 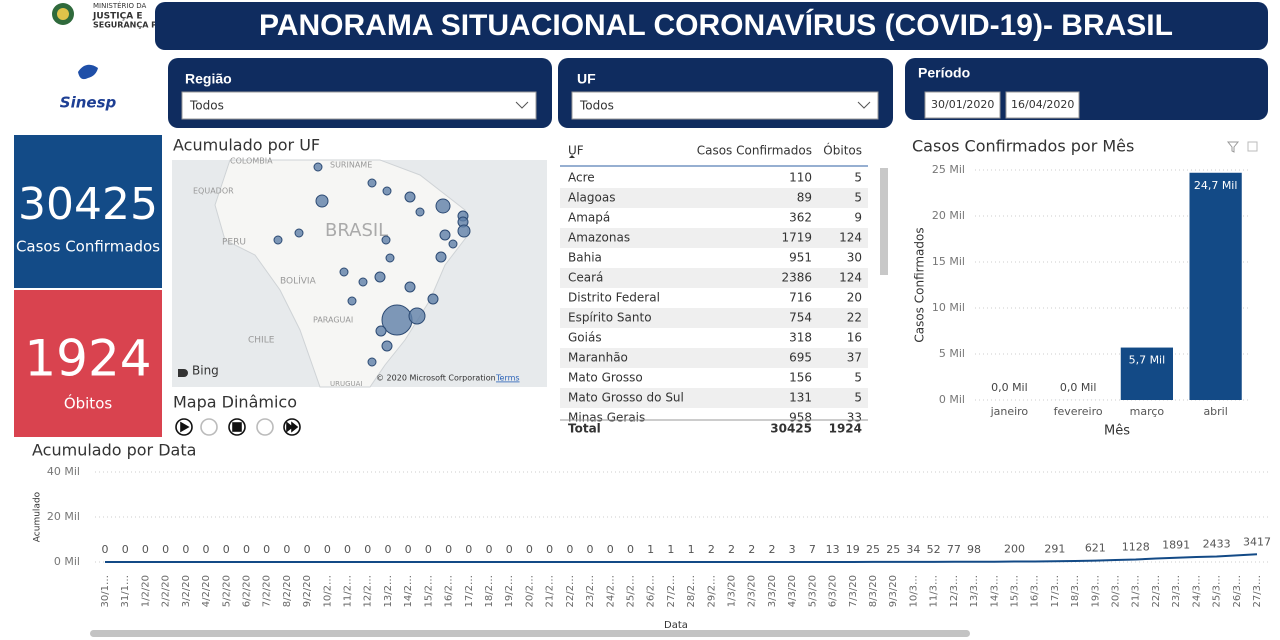 I want to click on forward-button, so click(x=292, y=427).